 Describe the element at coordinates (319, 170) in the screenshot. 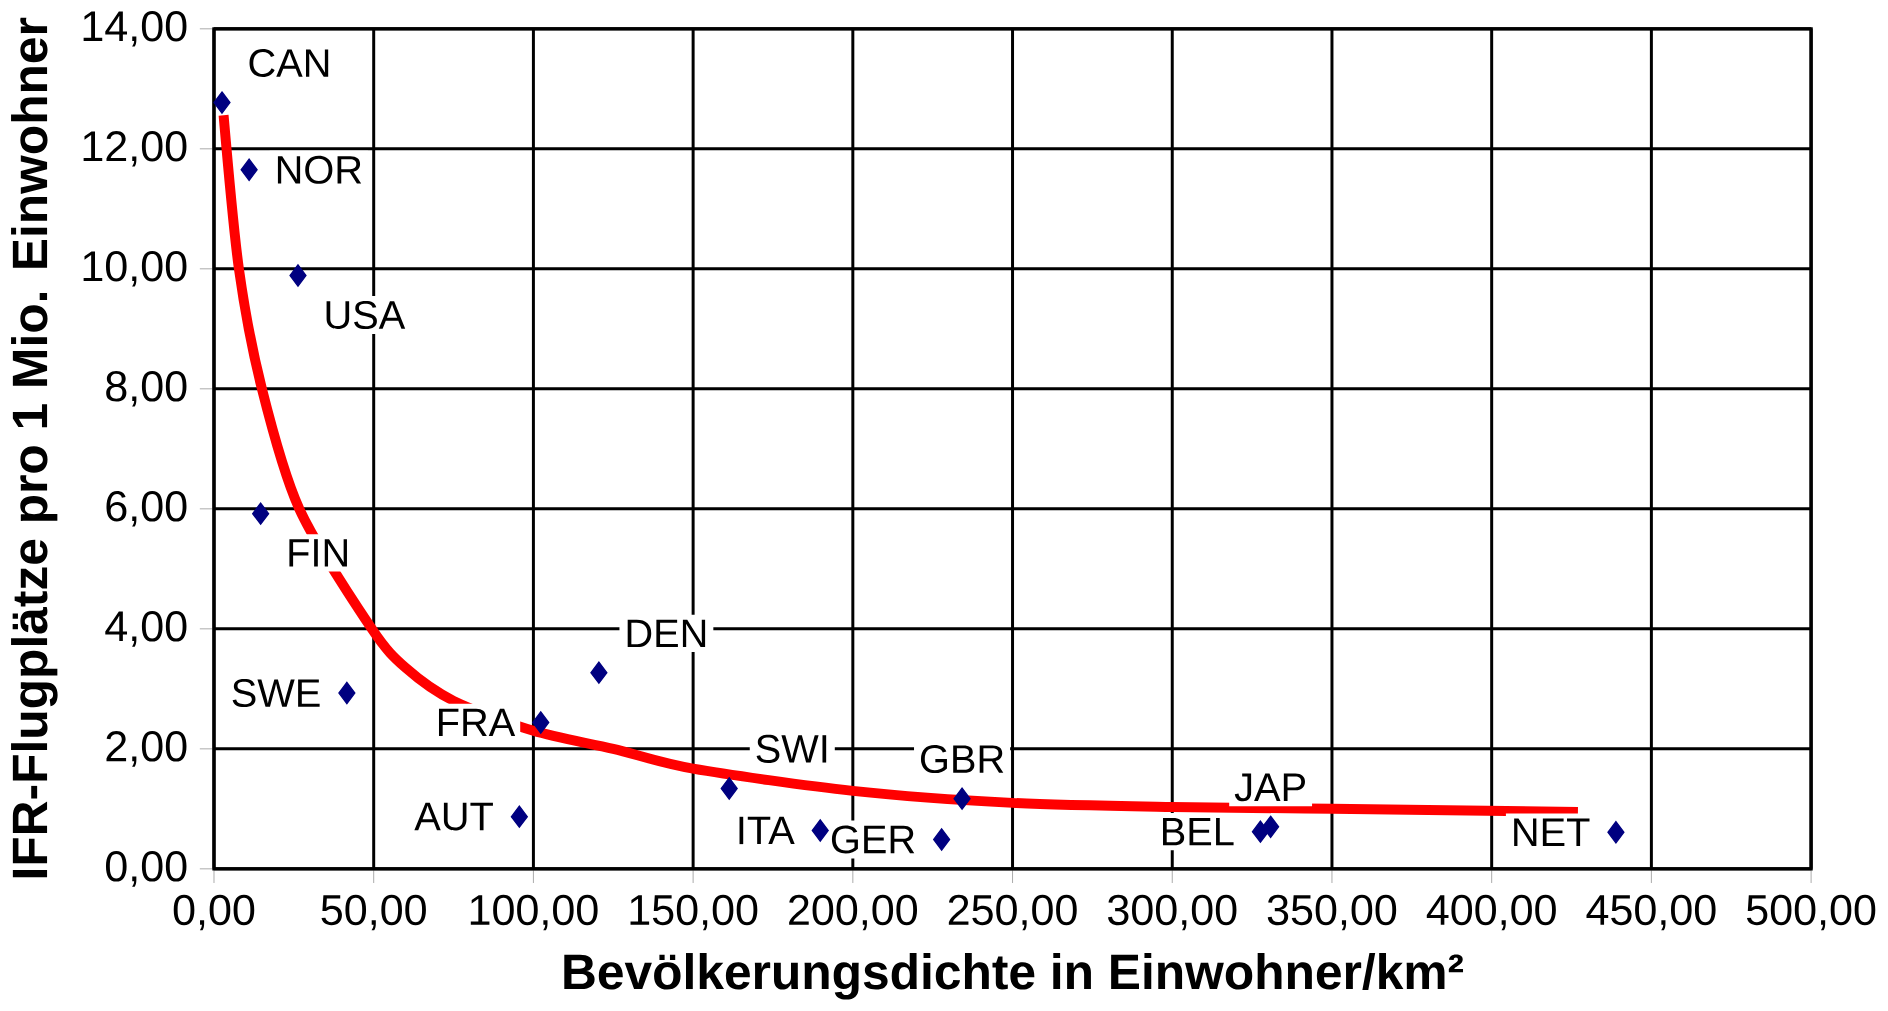

I see `annotation: NOR` at that location.